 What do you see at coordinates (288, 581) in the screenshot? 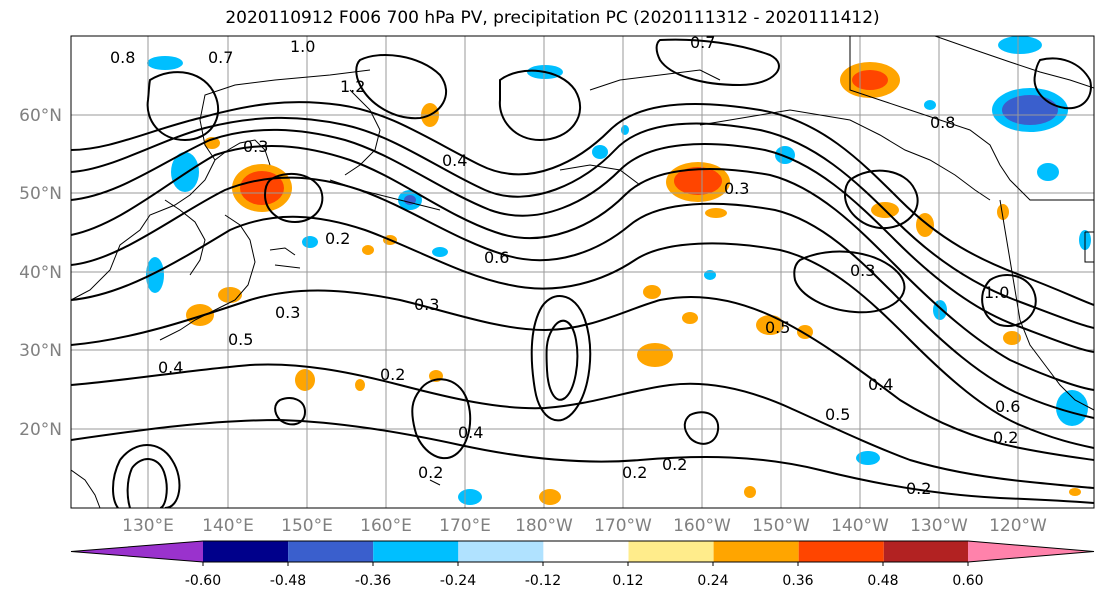
I see `colorbar-tick-label: -0.48` at bounding box center [288, 581].